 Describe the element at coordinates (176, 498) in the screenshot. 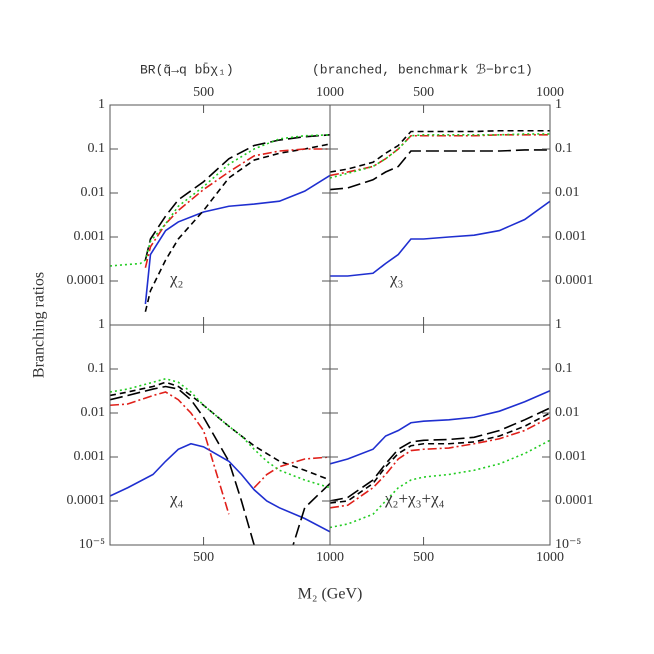

I see `panel-label: χ₄` at that location.